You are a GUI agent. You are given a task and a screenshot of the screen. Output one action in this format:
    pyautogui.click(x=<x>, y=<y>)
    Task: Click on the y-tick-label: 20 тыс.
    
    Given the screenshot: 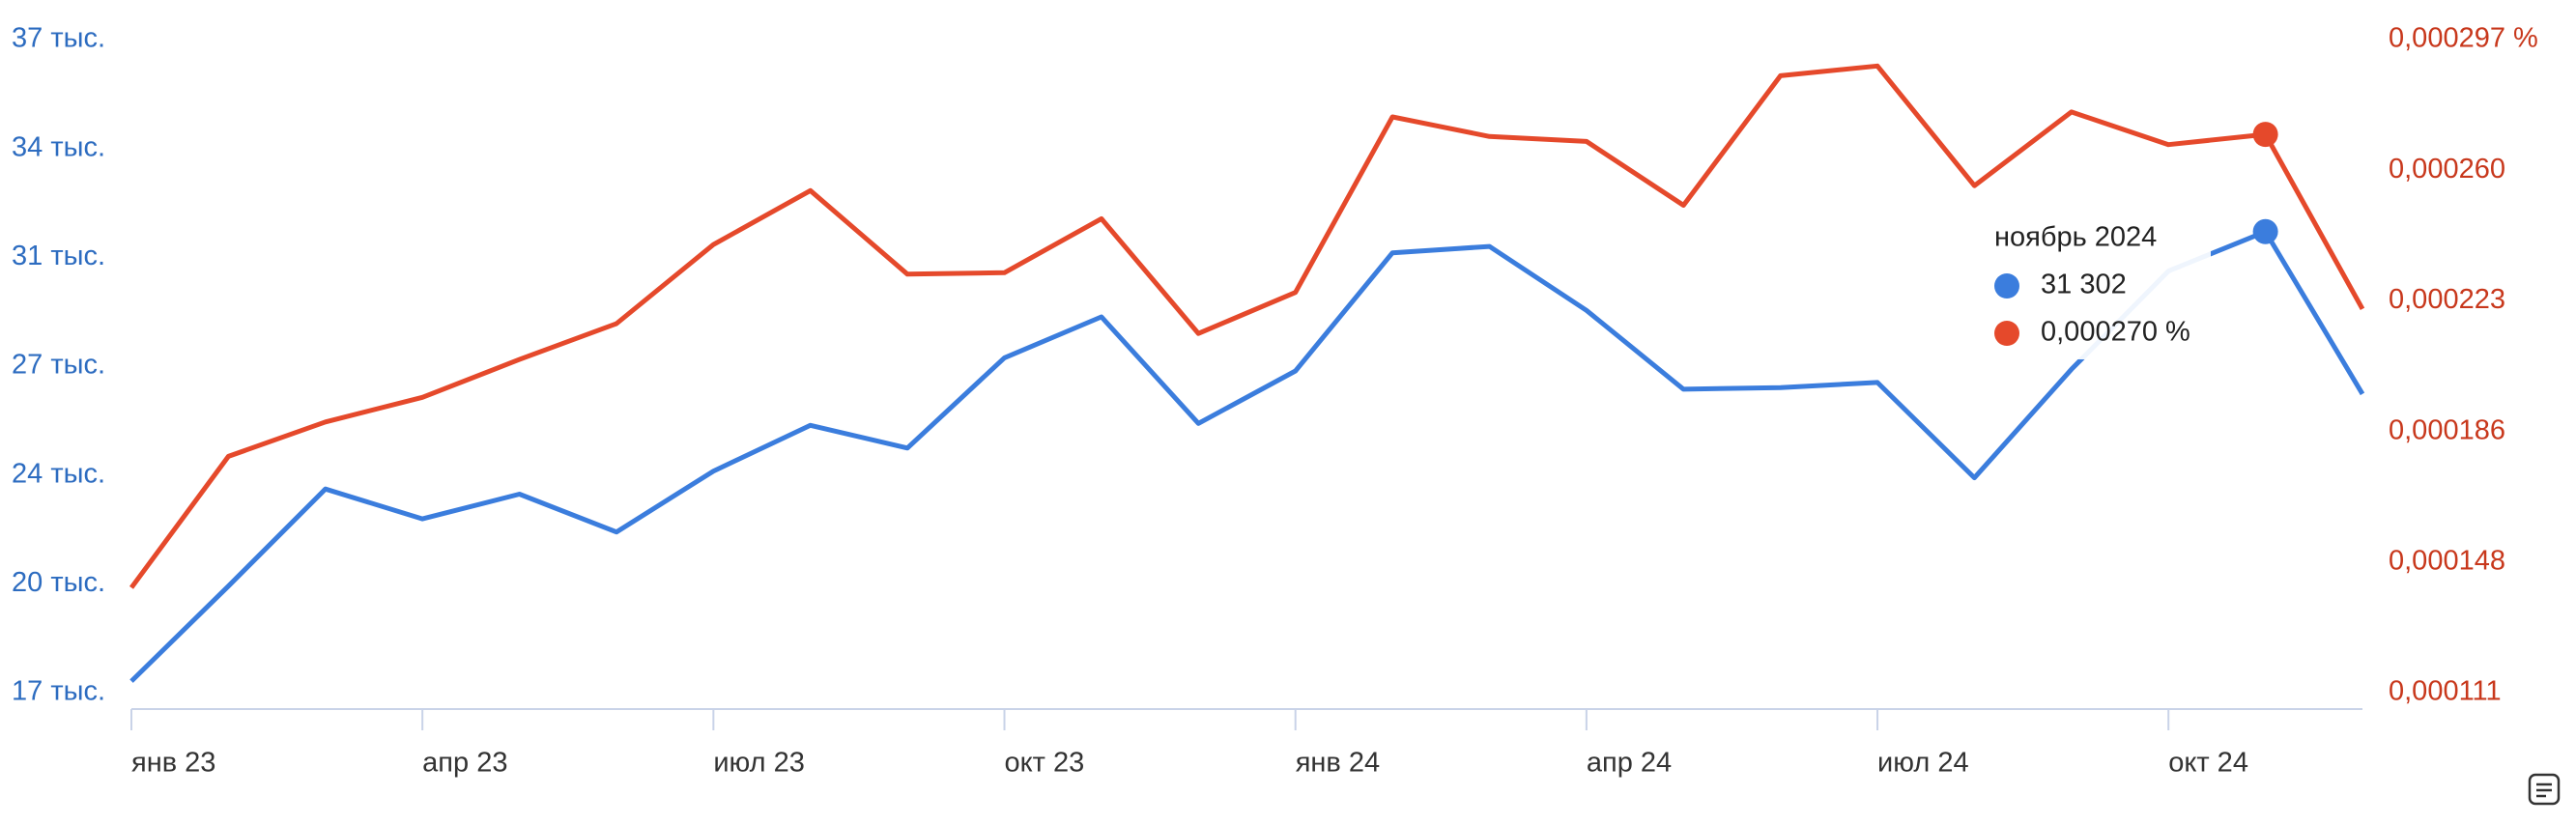 What is the action you would take?
    pyautogui.click(x=59, y=582)
    